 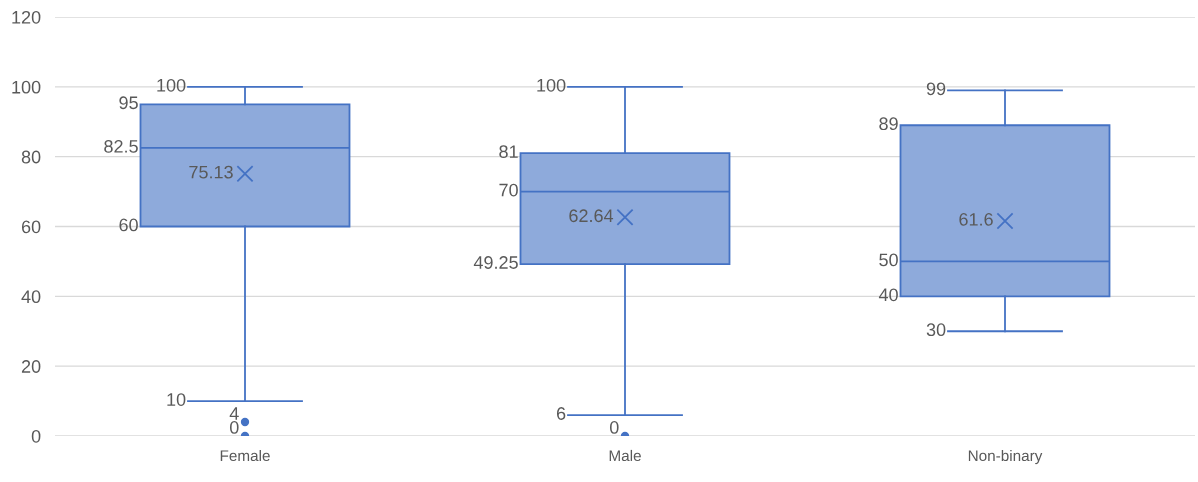 I want to click on annotation: 6, so click(x=561, y=413).